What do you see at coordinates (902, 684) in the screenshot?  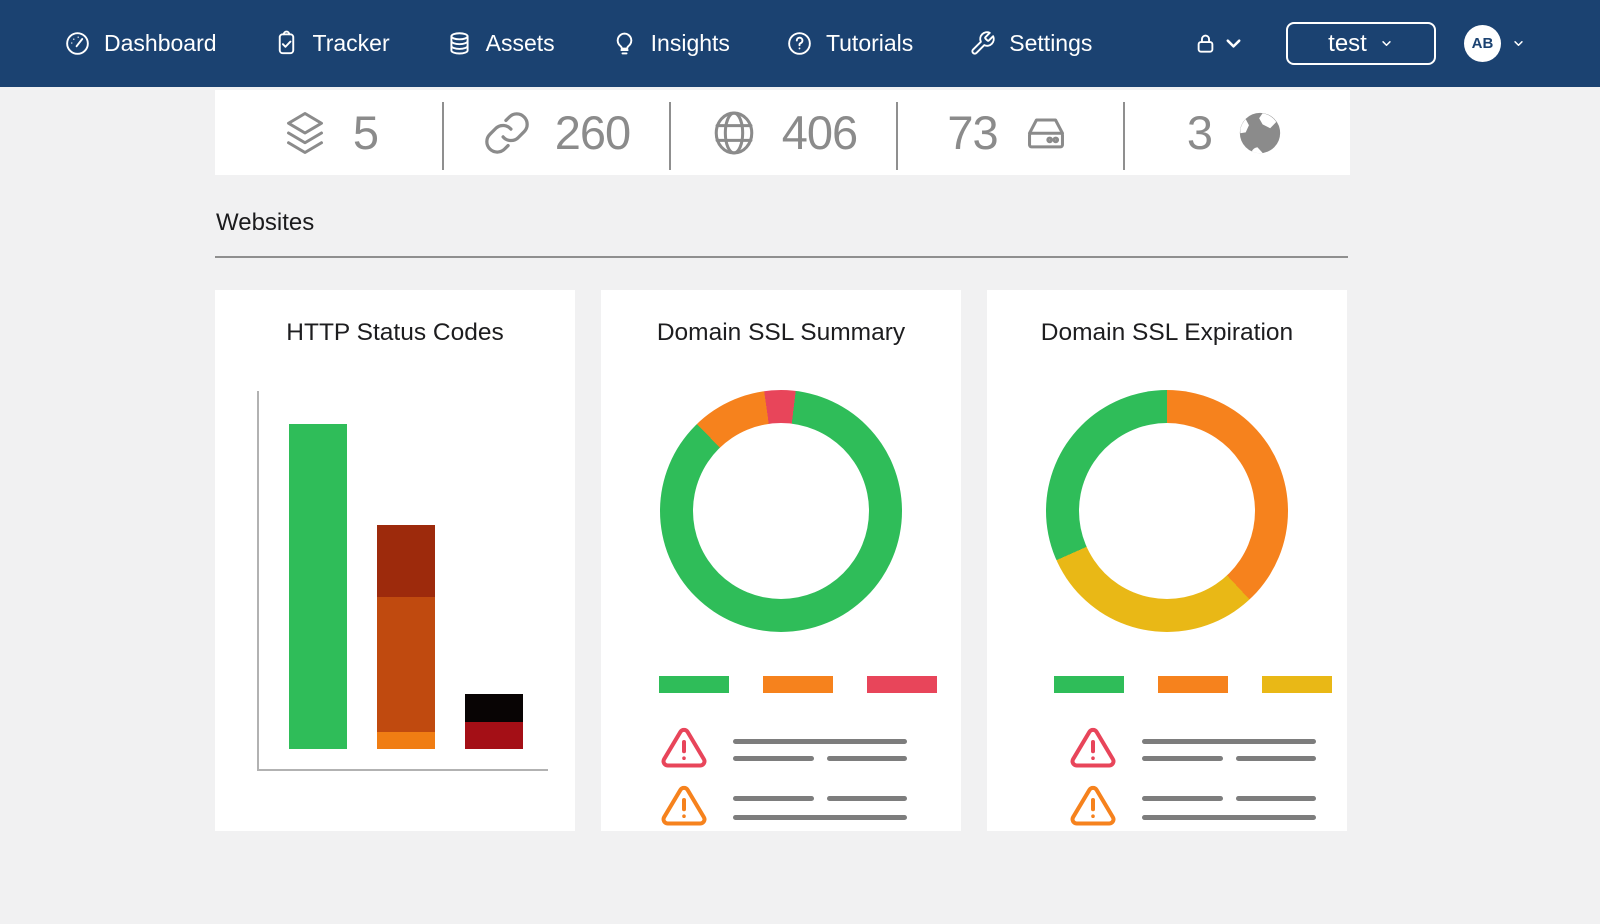 I see `legend-swatch-red` at bounding box center [902, 684].